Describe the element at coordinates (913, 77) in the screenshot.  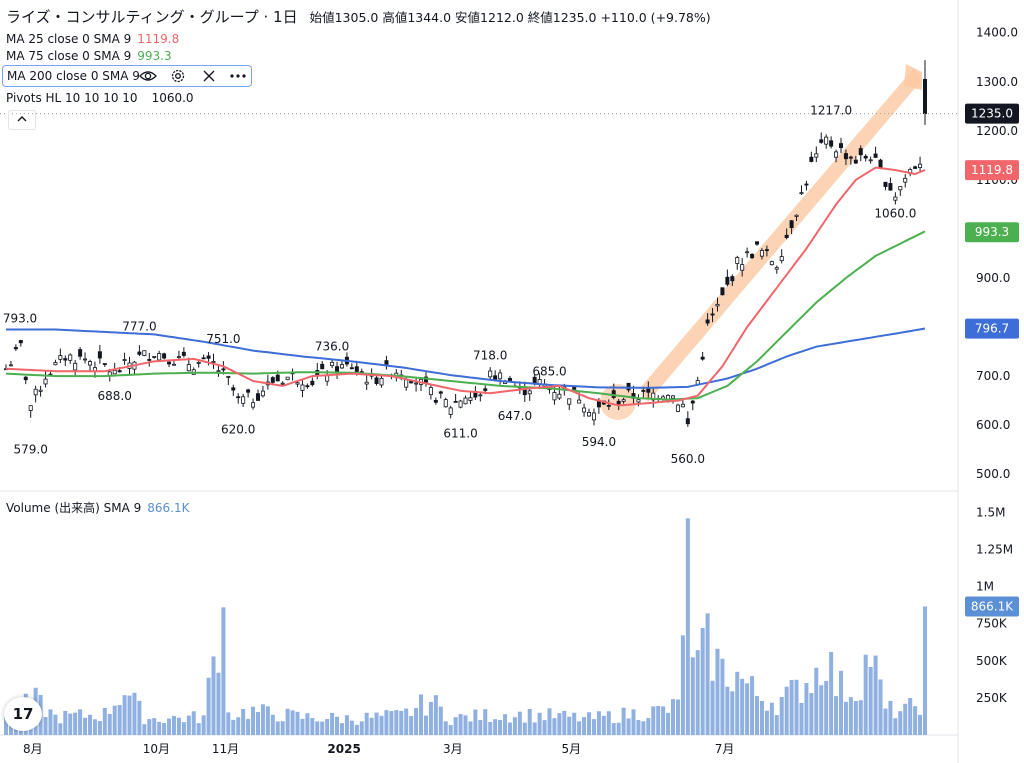
I see `trend-arrow-head` at that location.